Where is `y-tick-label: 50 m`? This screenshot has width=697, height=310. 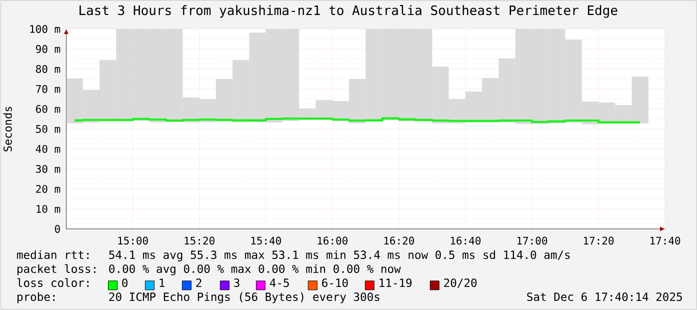 y-tick-label: 50 m is located at coordinates (48, 129).